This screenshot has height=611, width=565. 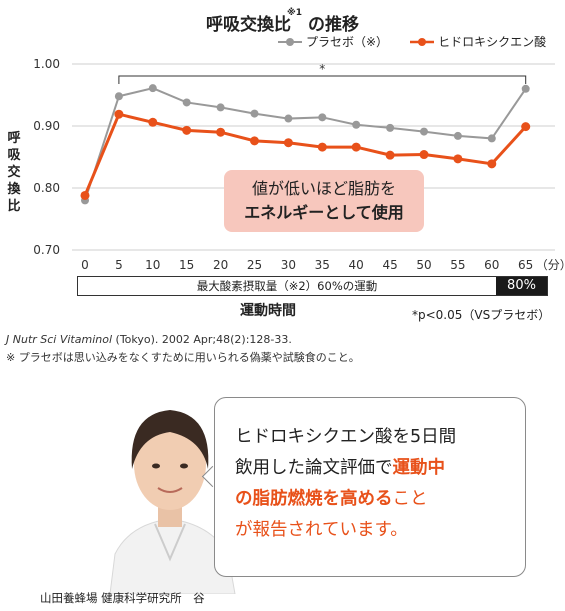 I want to click on bubble-line2: 飲用した論文評価で運動中, so click(x=380, y=468).